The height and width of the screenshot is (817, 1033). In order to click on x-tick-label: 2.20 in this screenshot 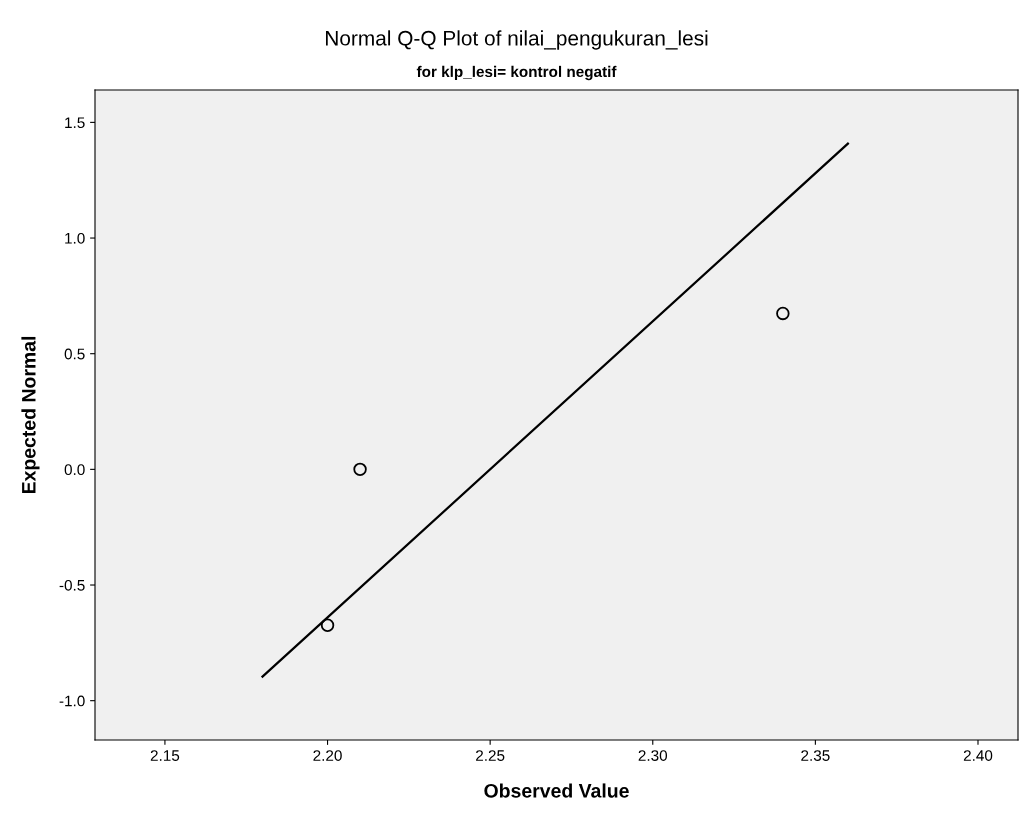, I will do `click(327, 755)`.